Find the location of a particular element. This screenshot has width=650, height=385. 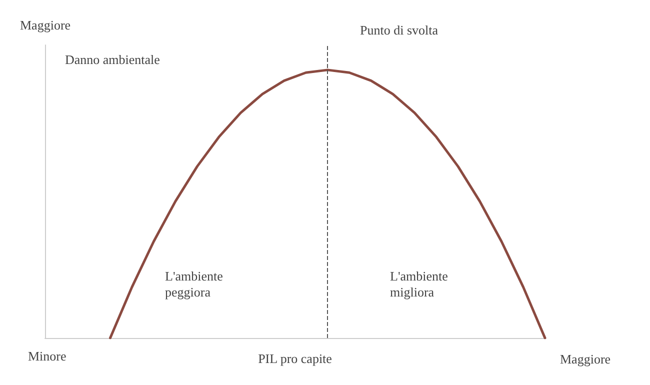

text: Minore is located at coordinates (47, 356).